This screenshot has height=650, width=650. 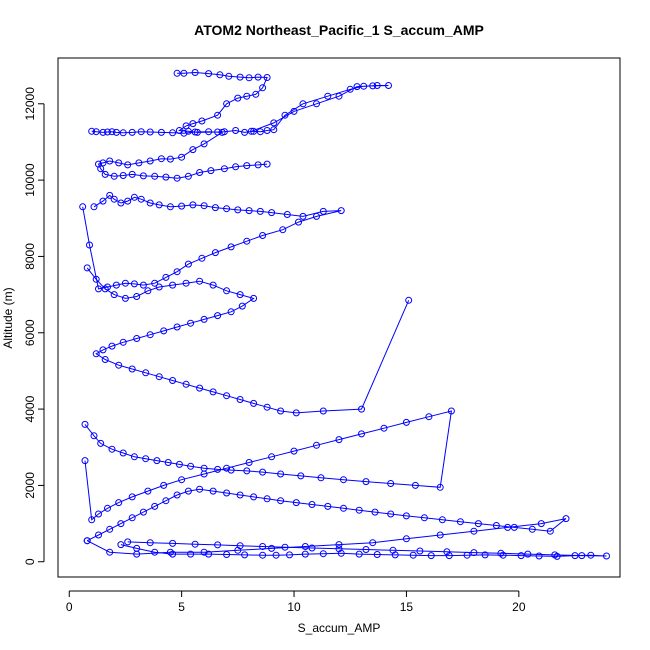 I want to click on y-tick-label: 8000, so click(x=30, y=256).